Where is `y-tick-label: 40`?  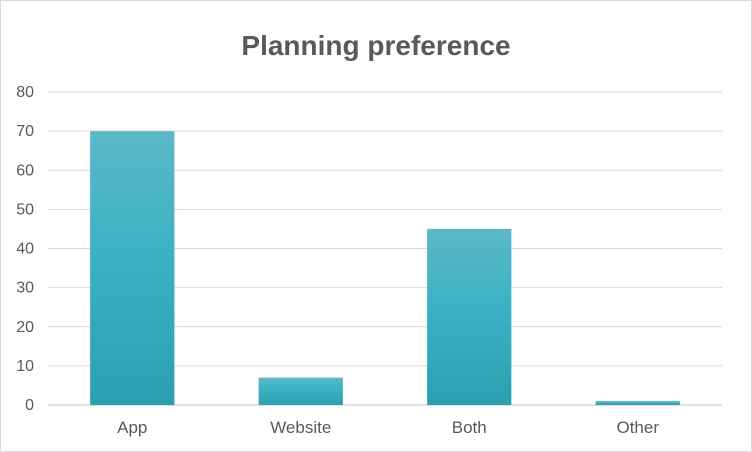 y-tick-label: 40 is located at coordinates (25, 249).